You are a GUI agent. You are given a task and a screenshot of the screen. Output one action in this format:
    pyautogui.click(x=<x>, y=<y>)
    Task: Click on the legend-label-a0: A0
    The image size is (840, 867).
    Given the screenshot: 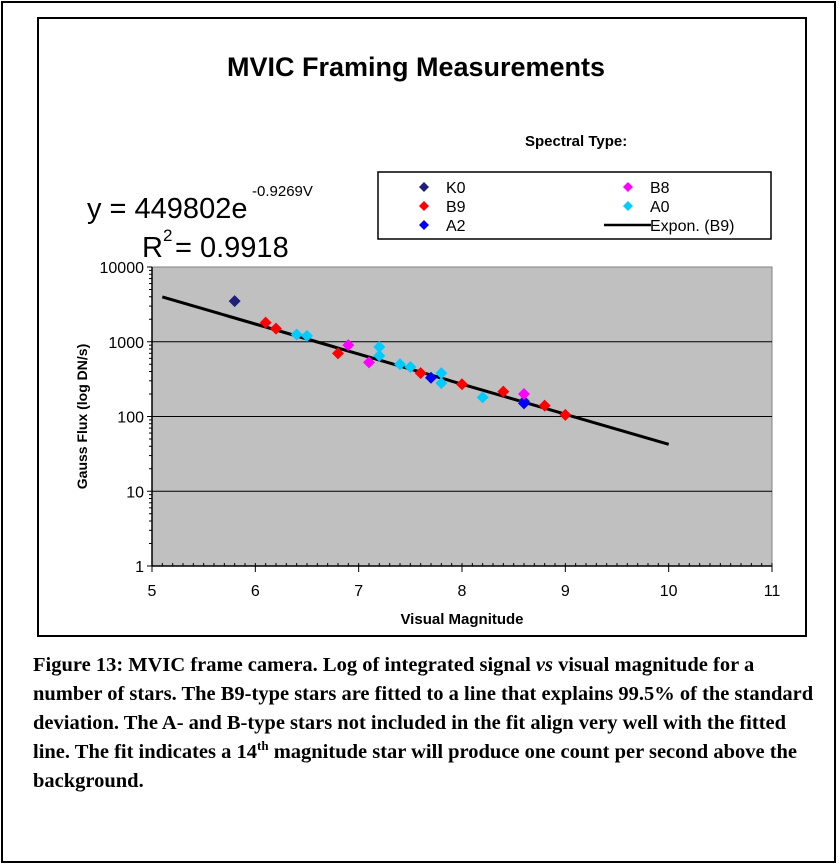 What is the action you would take?
    pyautogui.click(x=660, y=207)
    